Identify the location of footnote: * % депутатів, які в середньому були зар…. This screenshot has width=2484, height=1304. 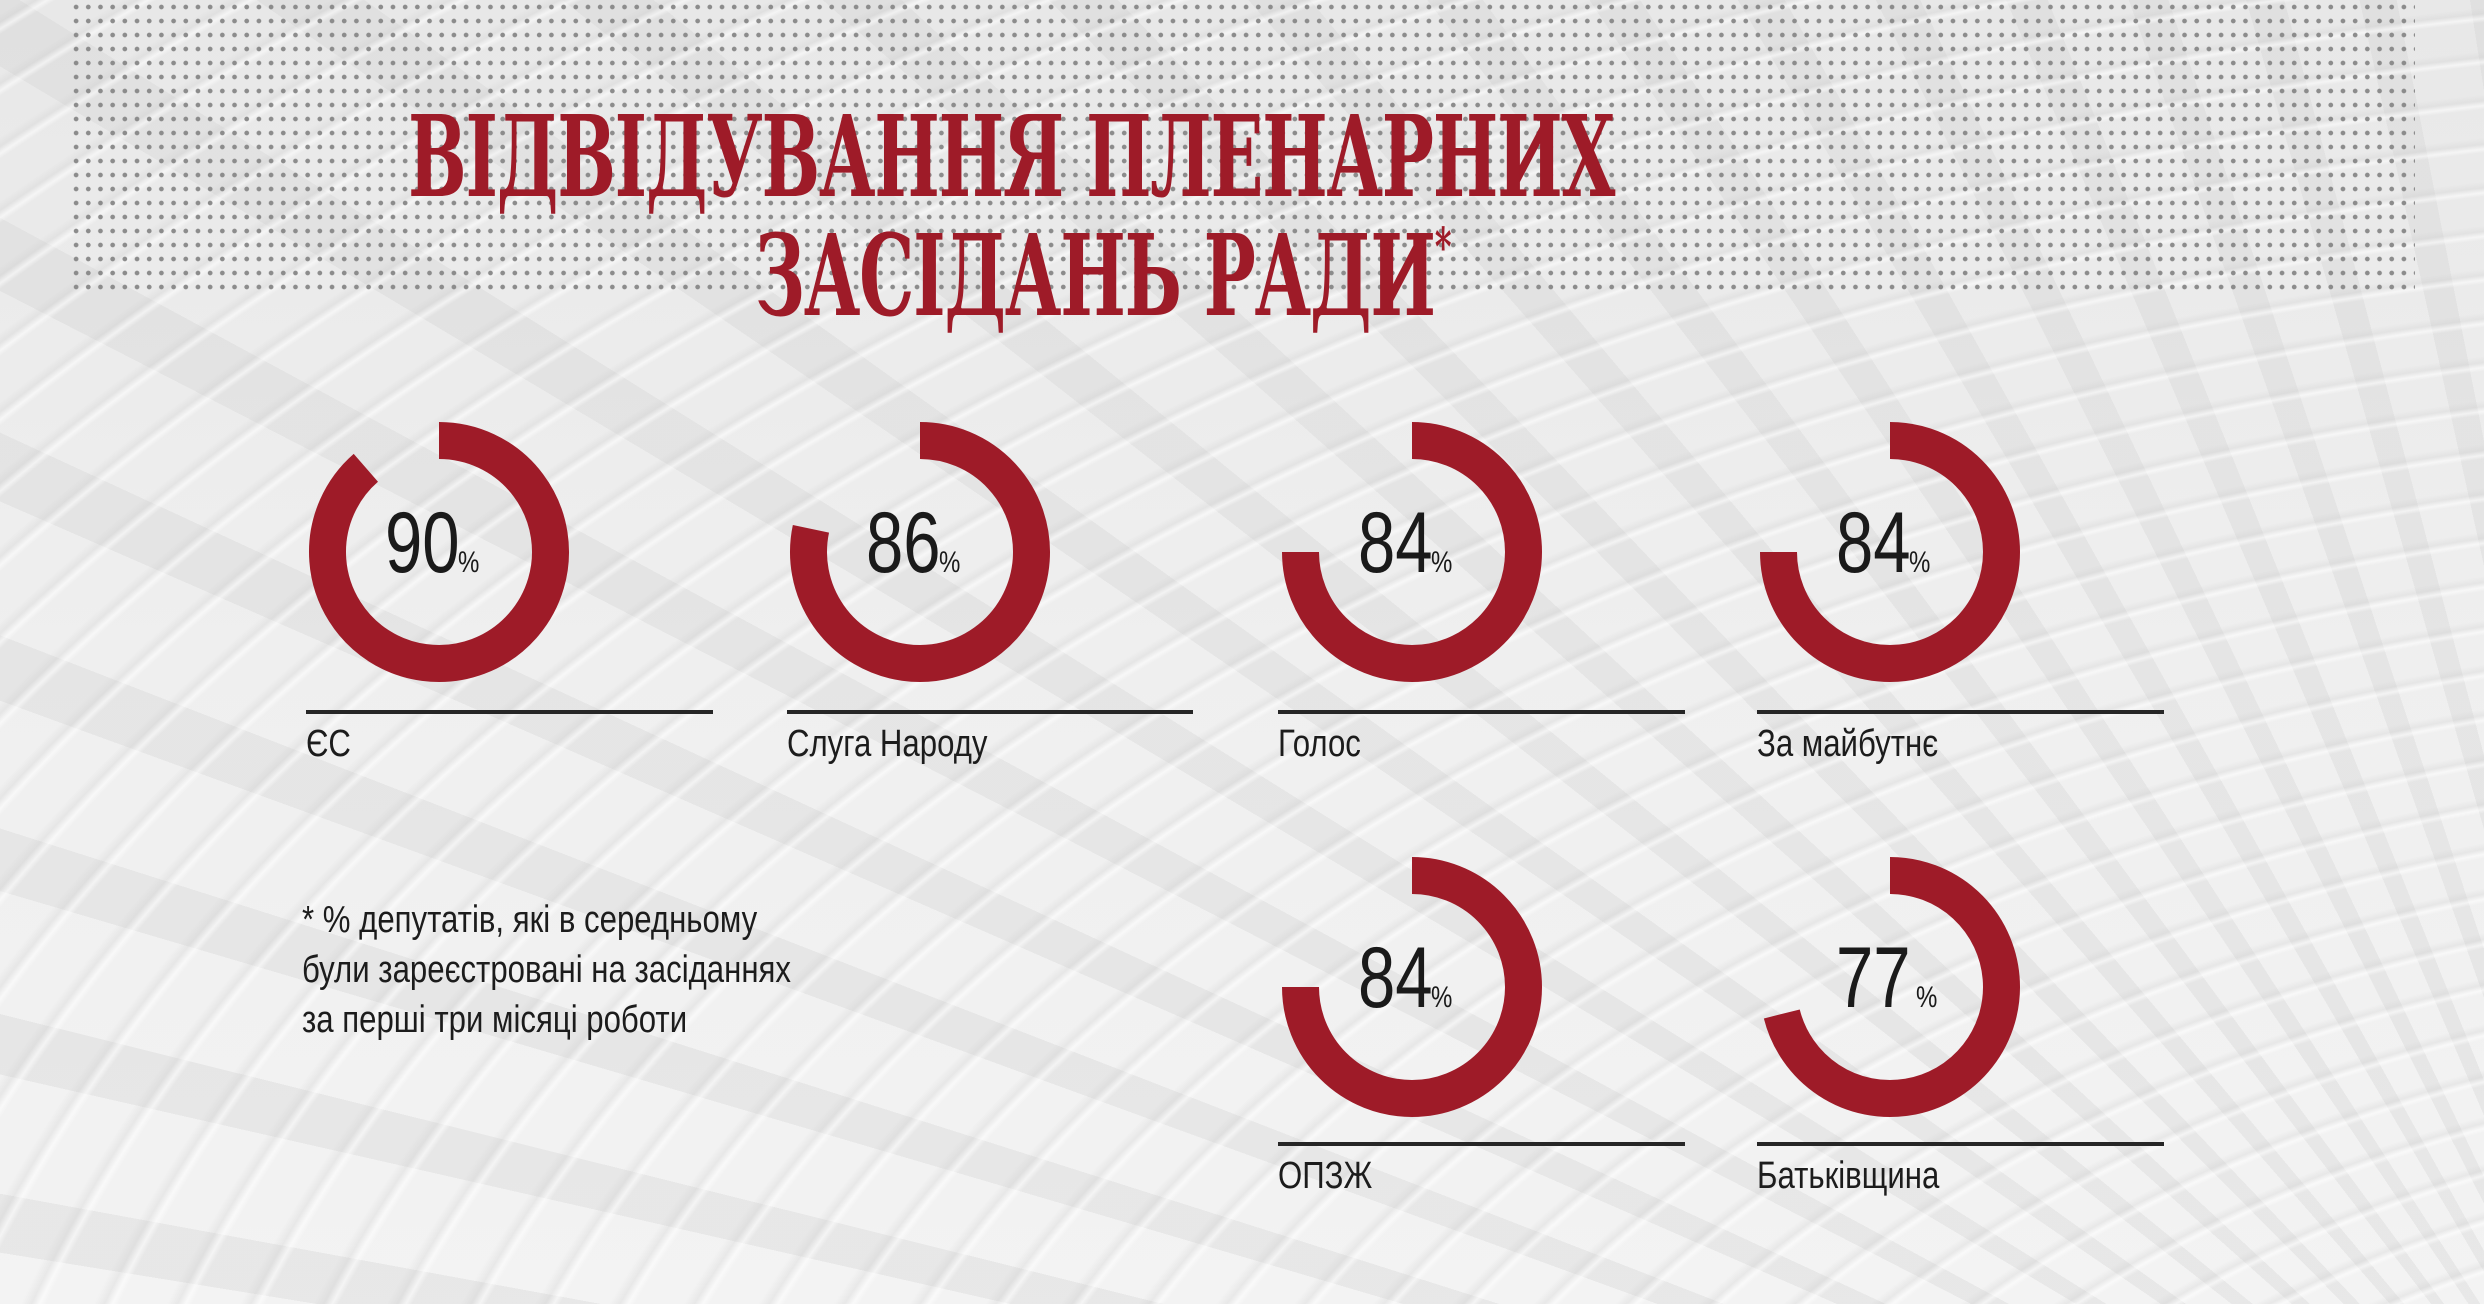
(546, 970).